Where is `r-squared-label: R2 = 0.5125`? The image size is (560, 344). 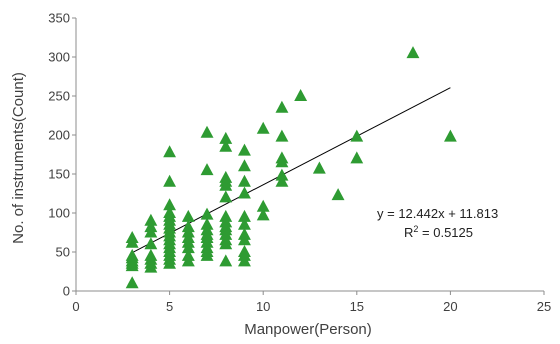
r-squared-label: R2 = 0.5125 is located at coordinates (438, 232).